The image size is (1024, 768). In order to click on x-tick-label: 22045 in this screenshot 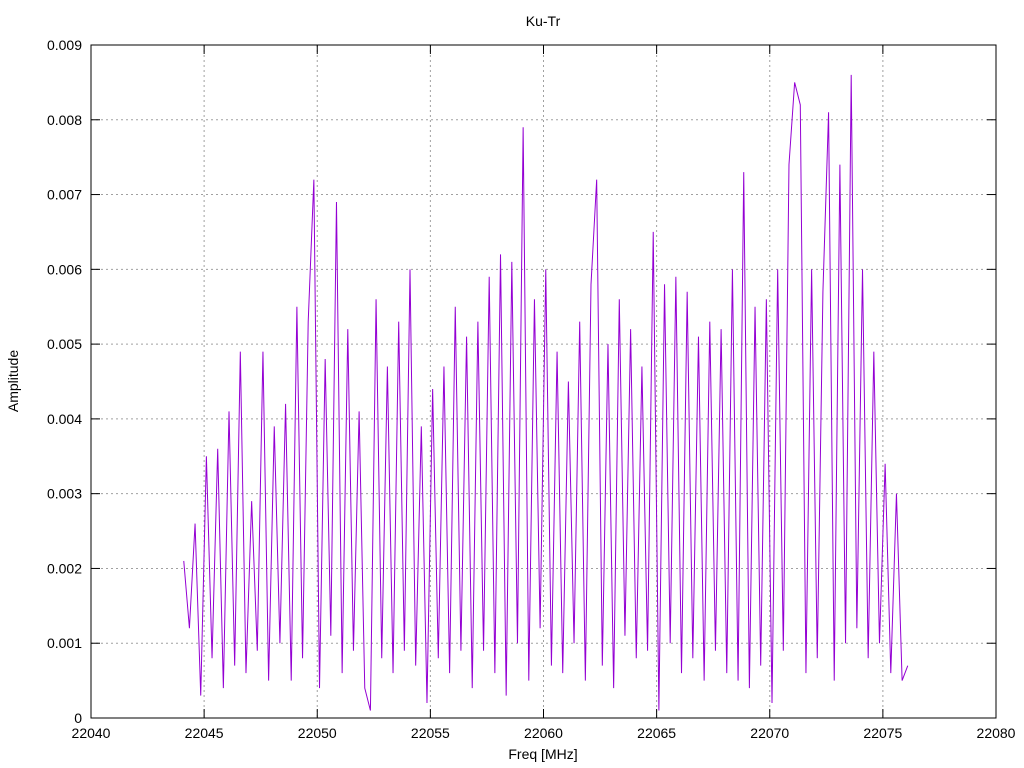, I will do `click(204, 733)`.